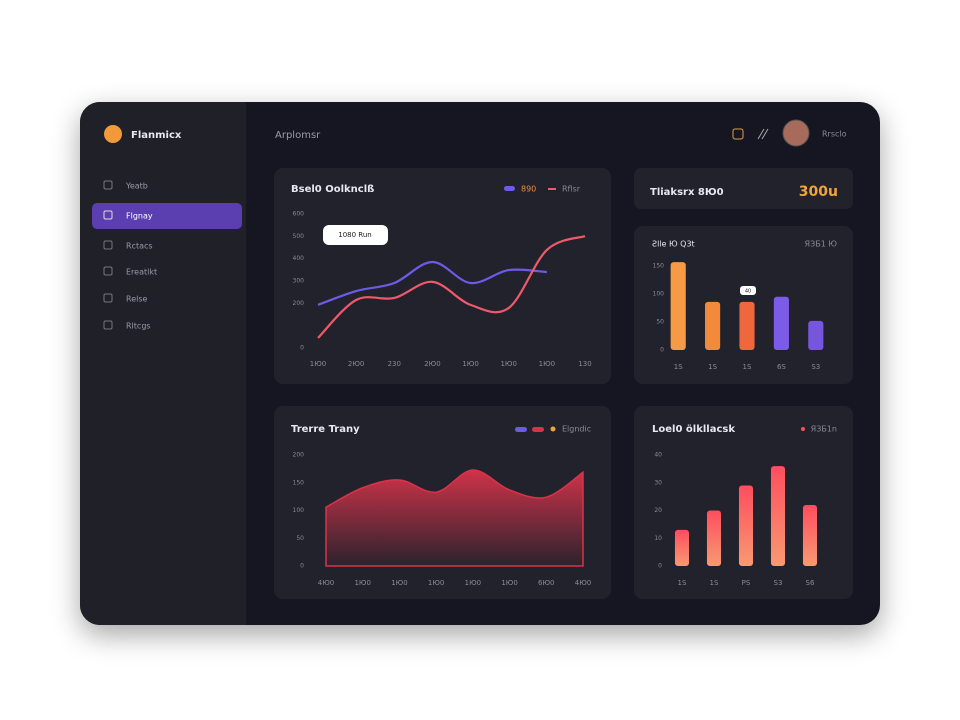  I want to click on x-tick-label: 6Ю0, so click(546, 583).